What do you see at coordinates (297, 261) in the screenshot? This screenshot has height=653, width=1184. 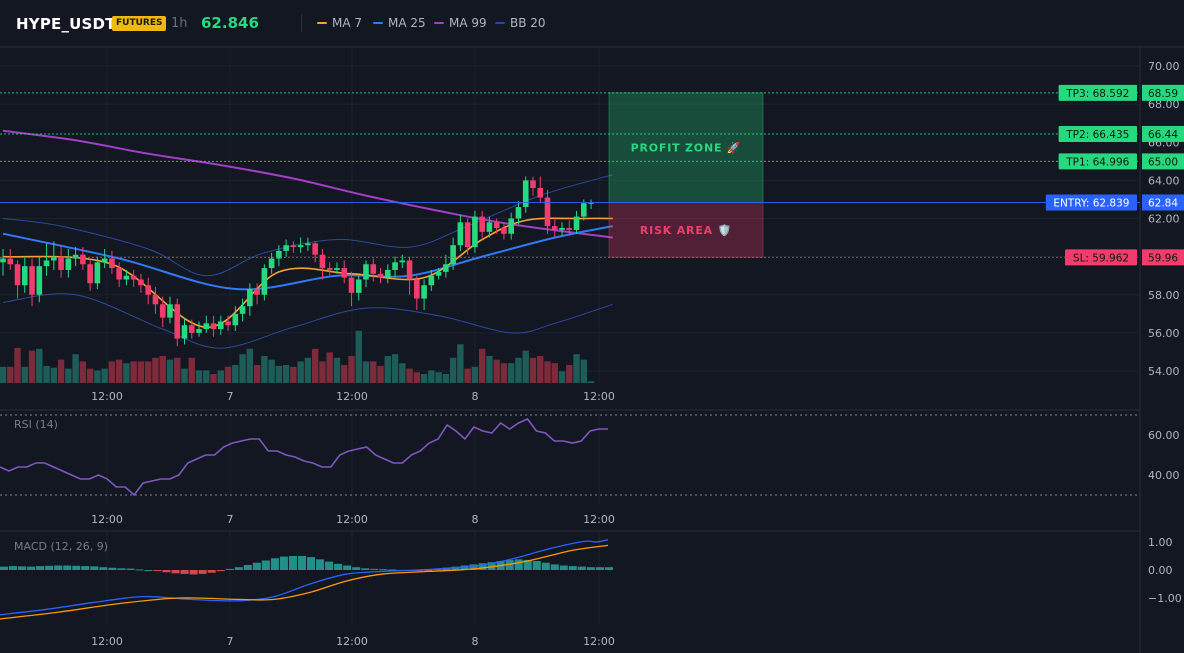 I see `candlesticks` at bounding box center [297, 261].